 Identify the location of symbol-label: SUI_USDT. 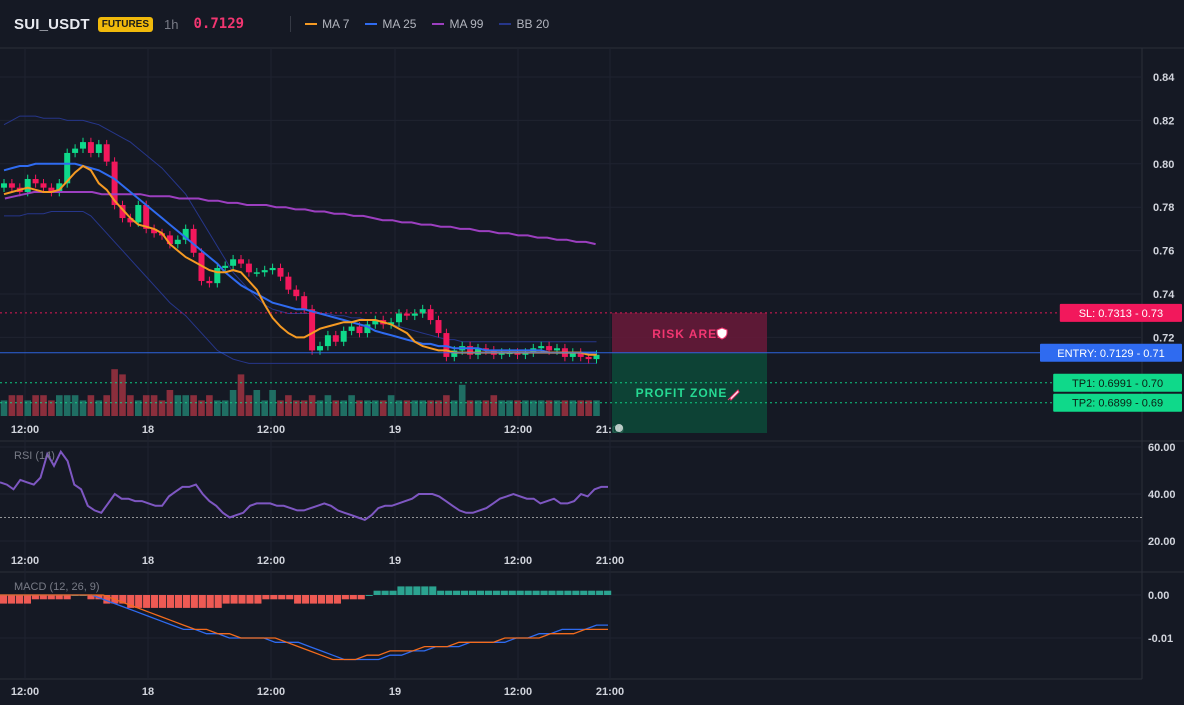
(52, 24).